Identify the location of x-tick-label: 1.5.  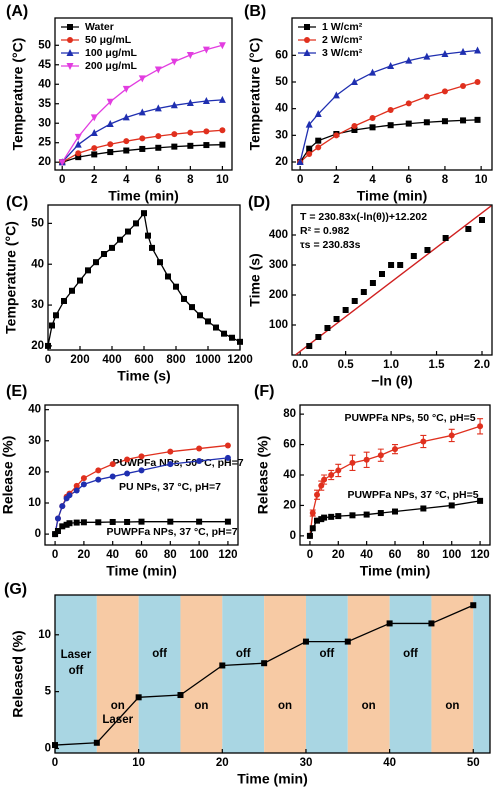
(437, 365).